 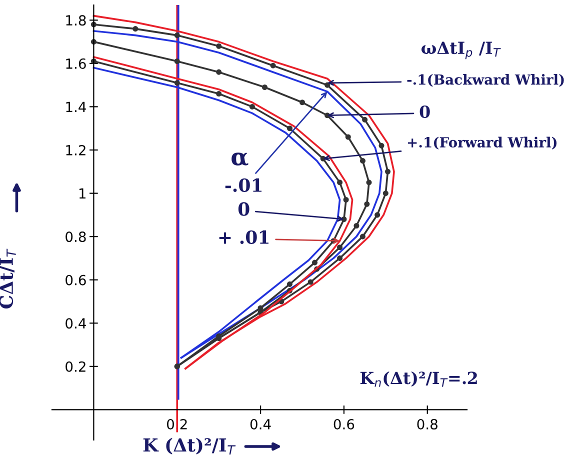 What do you see at coordinates (344, 424) in the screenshot?
I see `x-tick-label: 0.6` at bounding box center [344, 424].